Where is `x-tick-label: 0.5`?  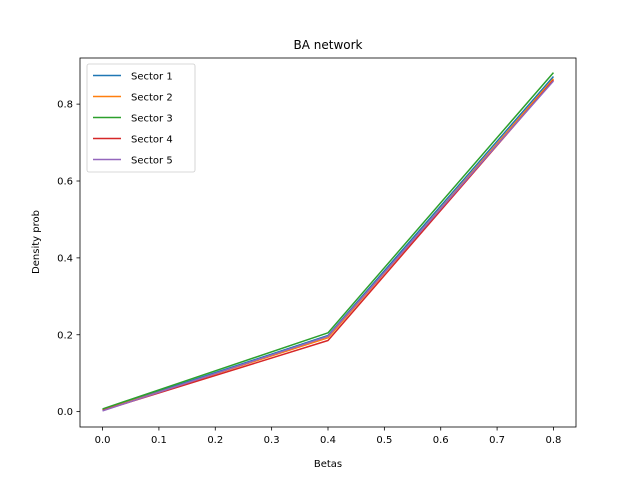
x-tick-label: 0.5 is located at coordinates (384, 440).